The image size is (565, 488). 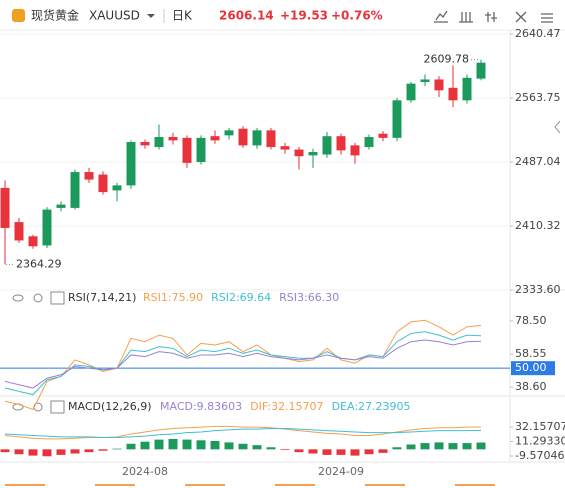 I want to click on y-tick-label: 11.29330, so click(x=540, y=440).